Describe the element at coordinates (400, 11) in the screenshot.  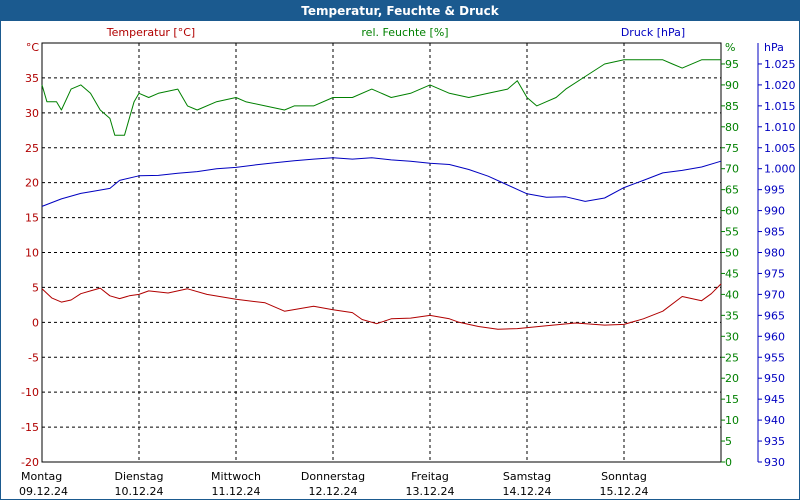
I see `window-title: Temperatur, Feuchte & Druck` at that location.